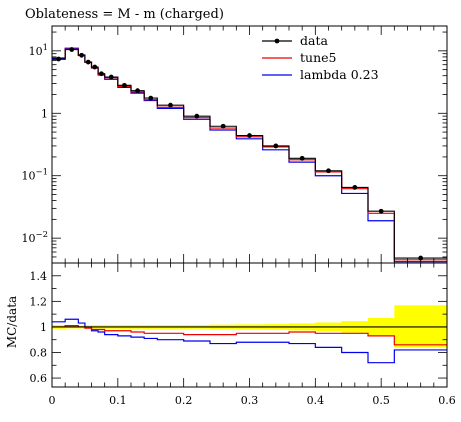  Describe the element at coordinates (314, 40) in the screenshot. I see `legend-label: data` at that location.